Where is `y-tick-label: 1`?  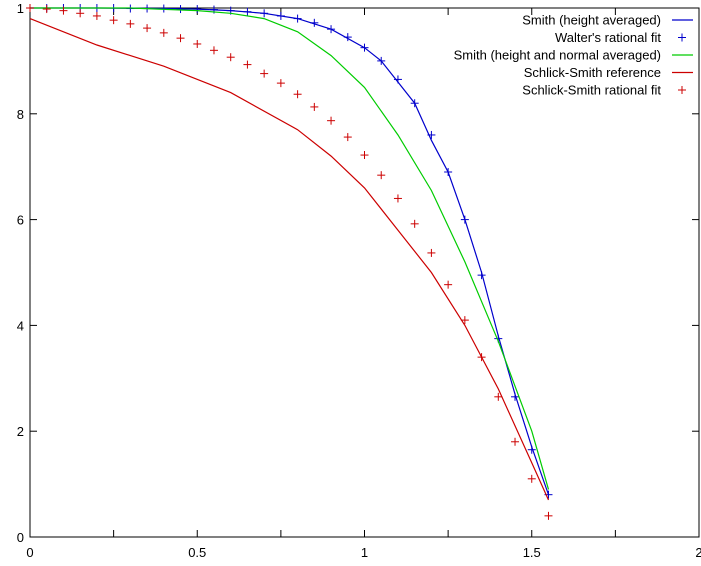
y-tick-label: 1 is located at coordinates (20, 8).